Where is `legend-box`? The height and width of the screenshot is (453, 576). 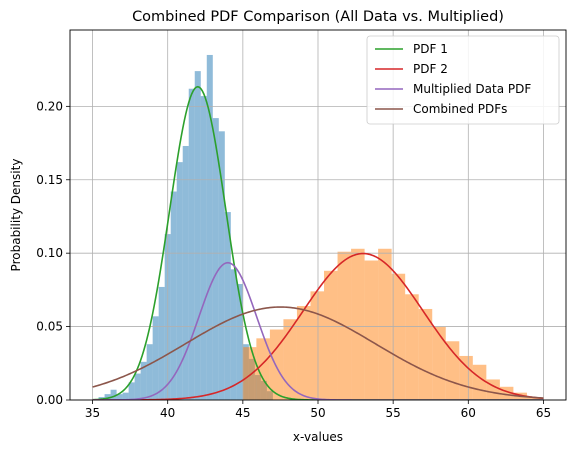
legend-box is located at coordinates (463, 80).